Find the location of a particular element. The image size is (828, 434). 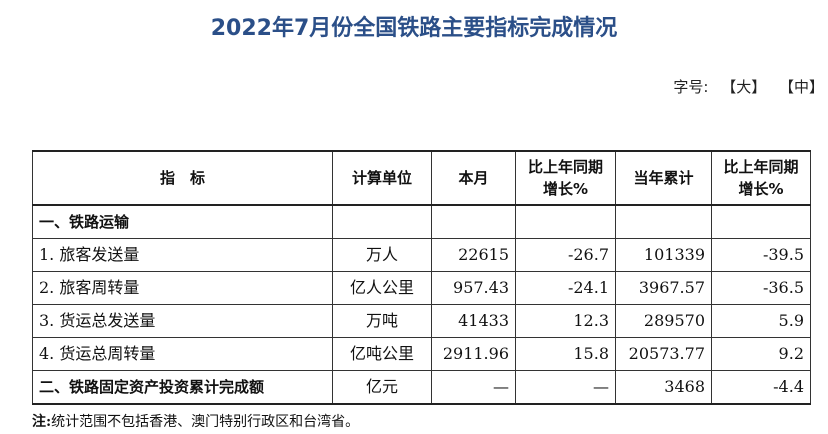

table-header-row: 指 标 计算单位 本月 比上年同期增长% 当年累计 比上年同期增长% is located at coordinates (421, 178).